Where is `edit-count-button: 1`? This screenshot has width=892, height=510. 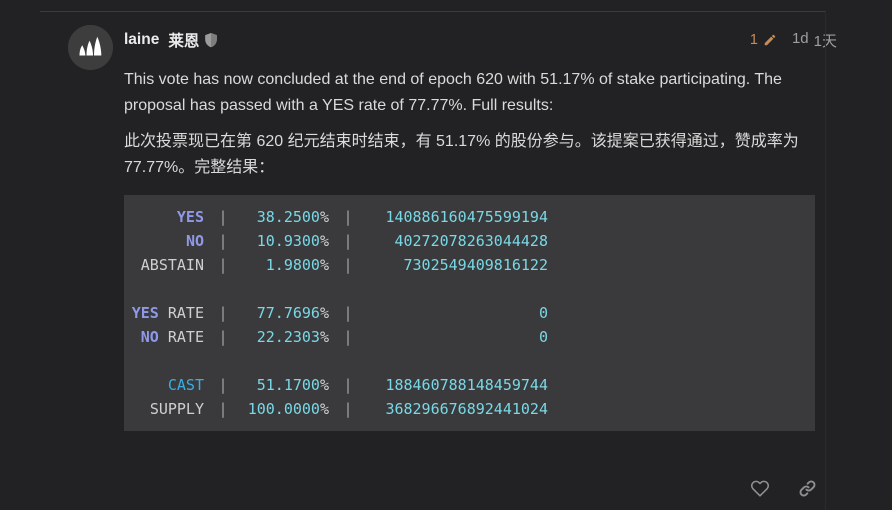
edit-count-button: 1 is located at coordinates (763, 40).